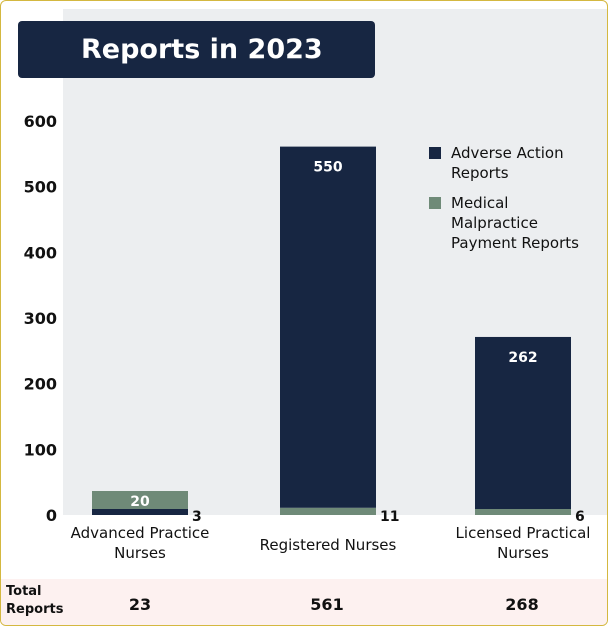  Describe the element at coordinates (51, 515) in the screenshot. I see `y-tick-label: 0` at that location.